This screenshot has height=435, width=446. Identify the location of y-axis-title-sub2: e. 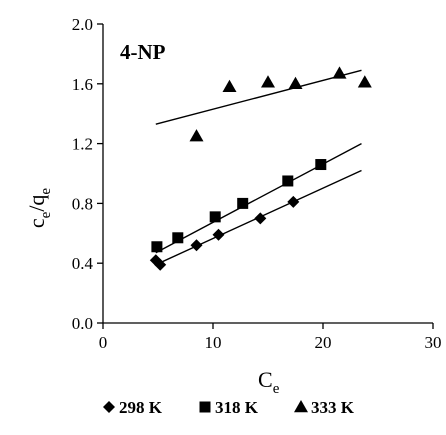
(46, 191).